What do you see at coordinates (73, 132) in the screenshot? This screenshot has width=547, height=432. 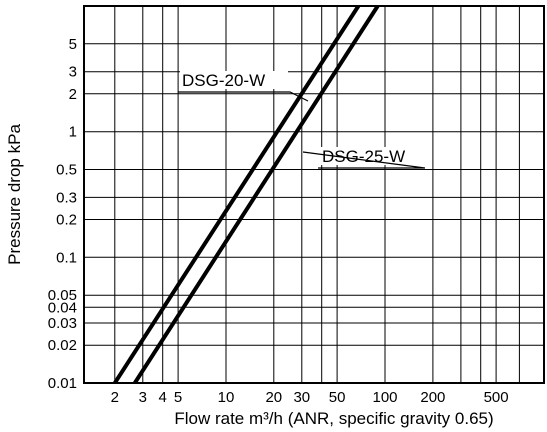 I see `y-tick-label: 1` at bounding box center [73, 132].